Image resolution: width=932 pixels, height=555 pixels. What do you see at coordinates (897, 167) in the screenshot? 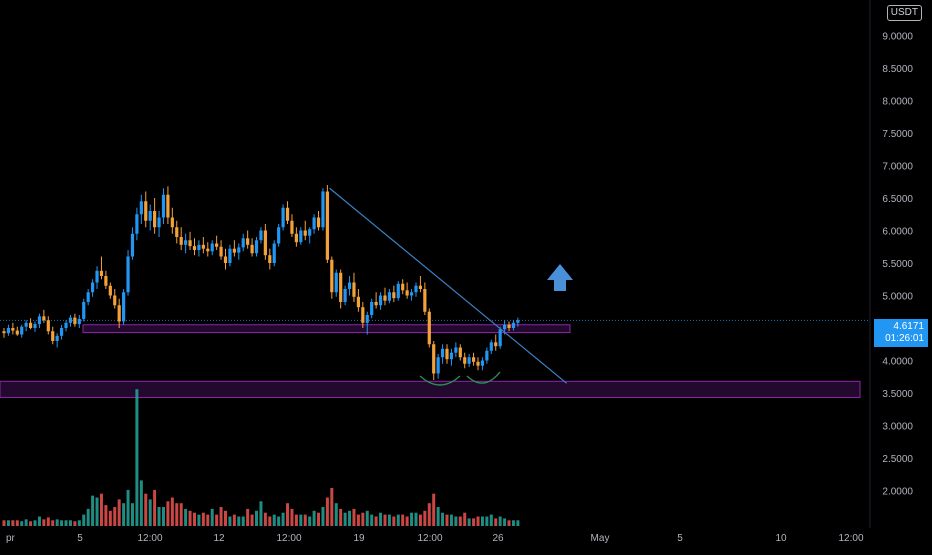
I see `y-tick-label: 7.0000` at bounding box center [897, 167].